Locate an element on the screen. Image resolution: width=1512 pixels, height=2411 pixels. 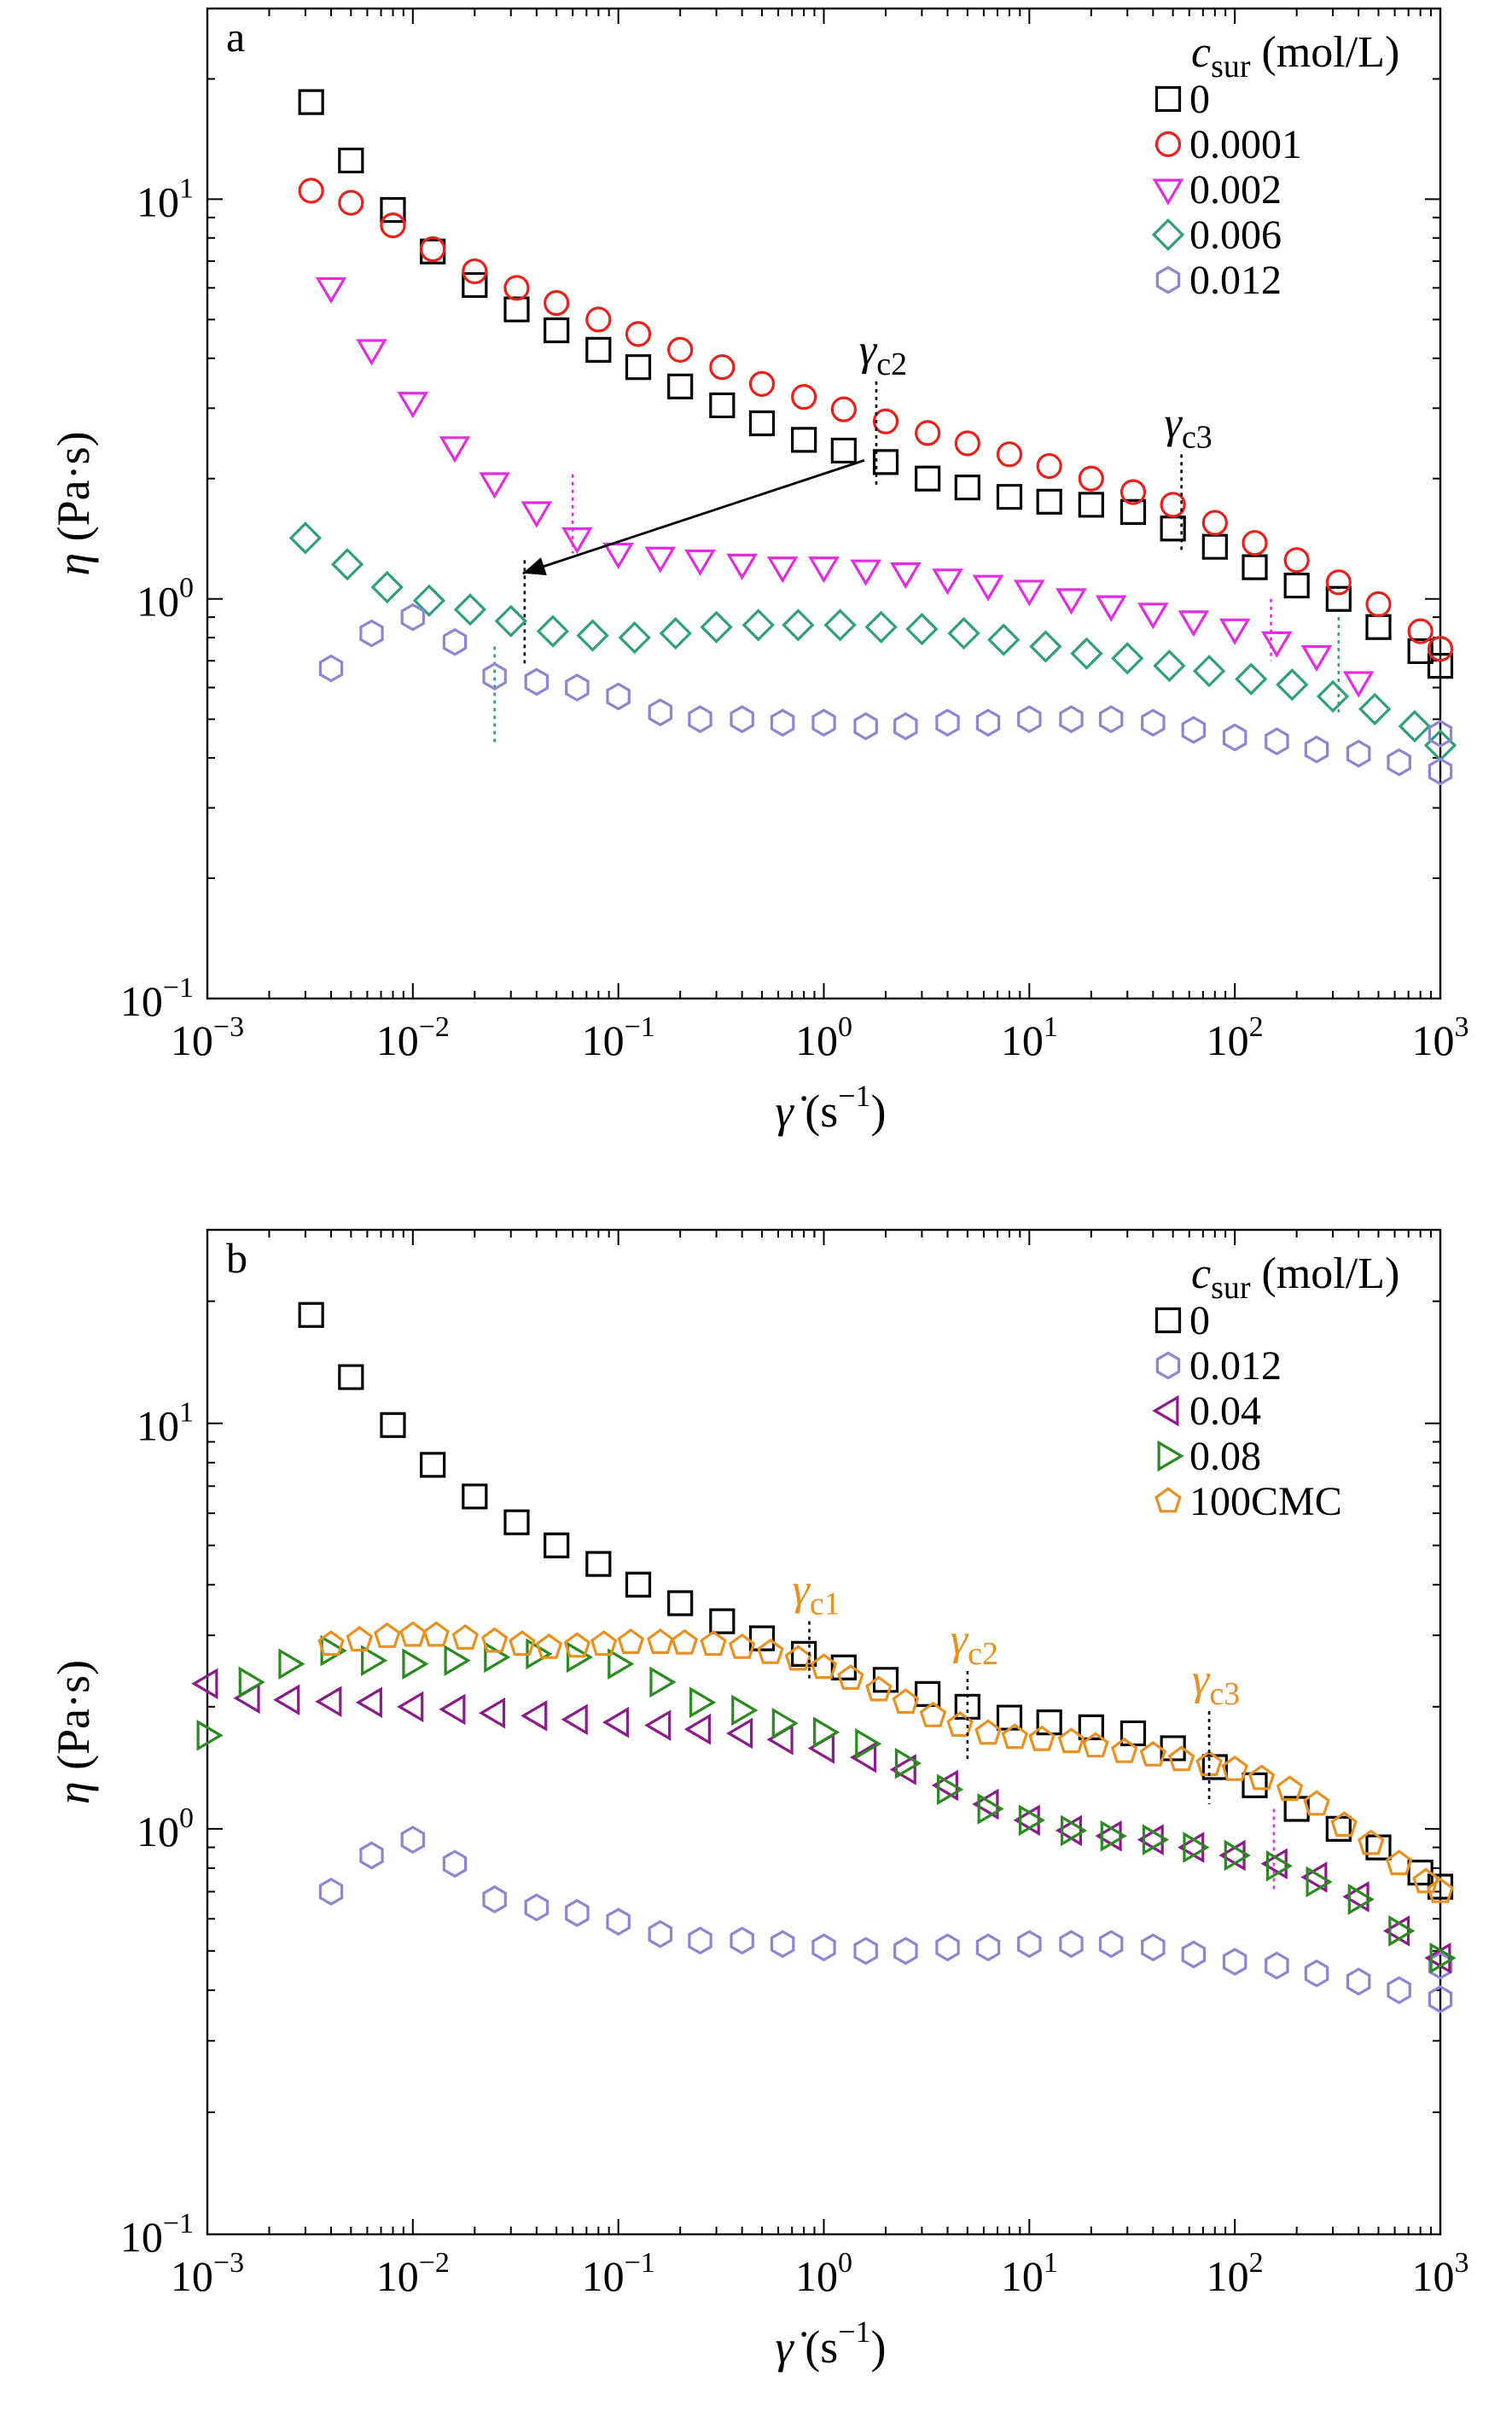
y-tick-label: 10−1 is located at coordinates (157, 998).